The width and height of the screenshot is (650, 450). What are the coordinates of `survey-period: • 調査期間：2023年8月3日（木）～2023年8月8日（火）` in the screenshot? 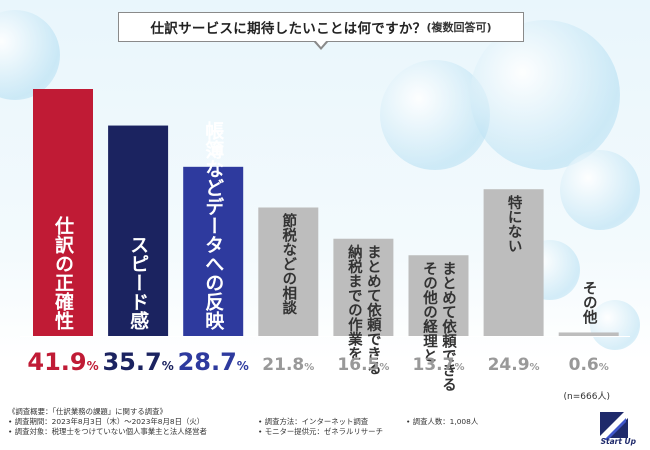 It's located at (106, 421).